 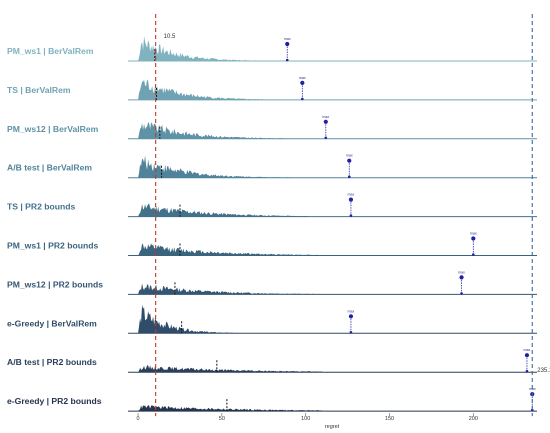 What do you see at coordinates (272, 360) in the screenshot?
I see `ridge-row: max A/B test | PR2 bounds` at bounding box center [272, 360].